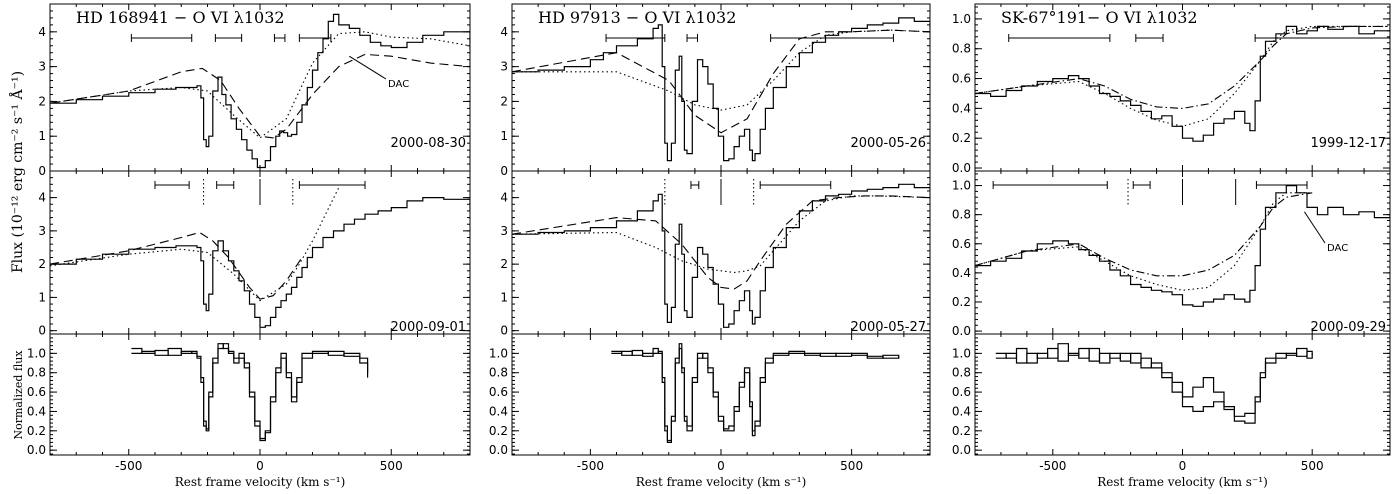 The width and height of the screenshot is (1397, 494). I want to click on panel-2-3: 0.0 0.2 0.4 0.6 0.8 1.0, so click(710, 395).